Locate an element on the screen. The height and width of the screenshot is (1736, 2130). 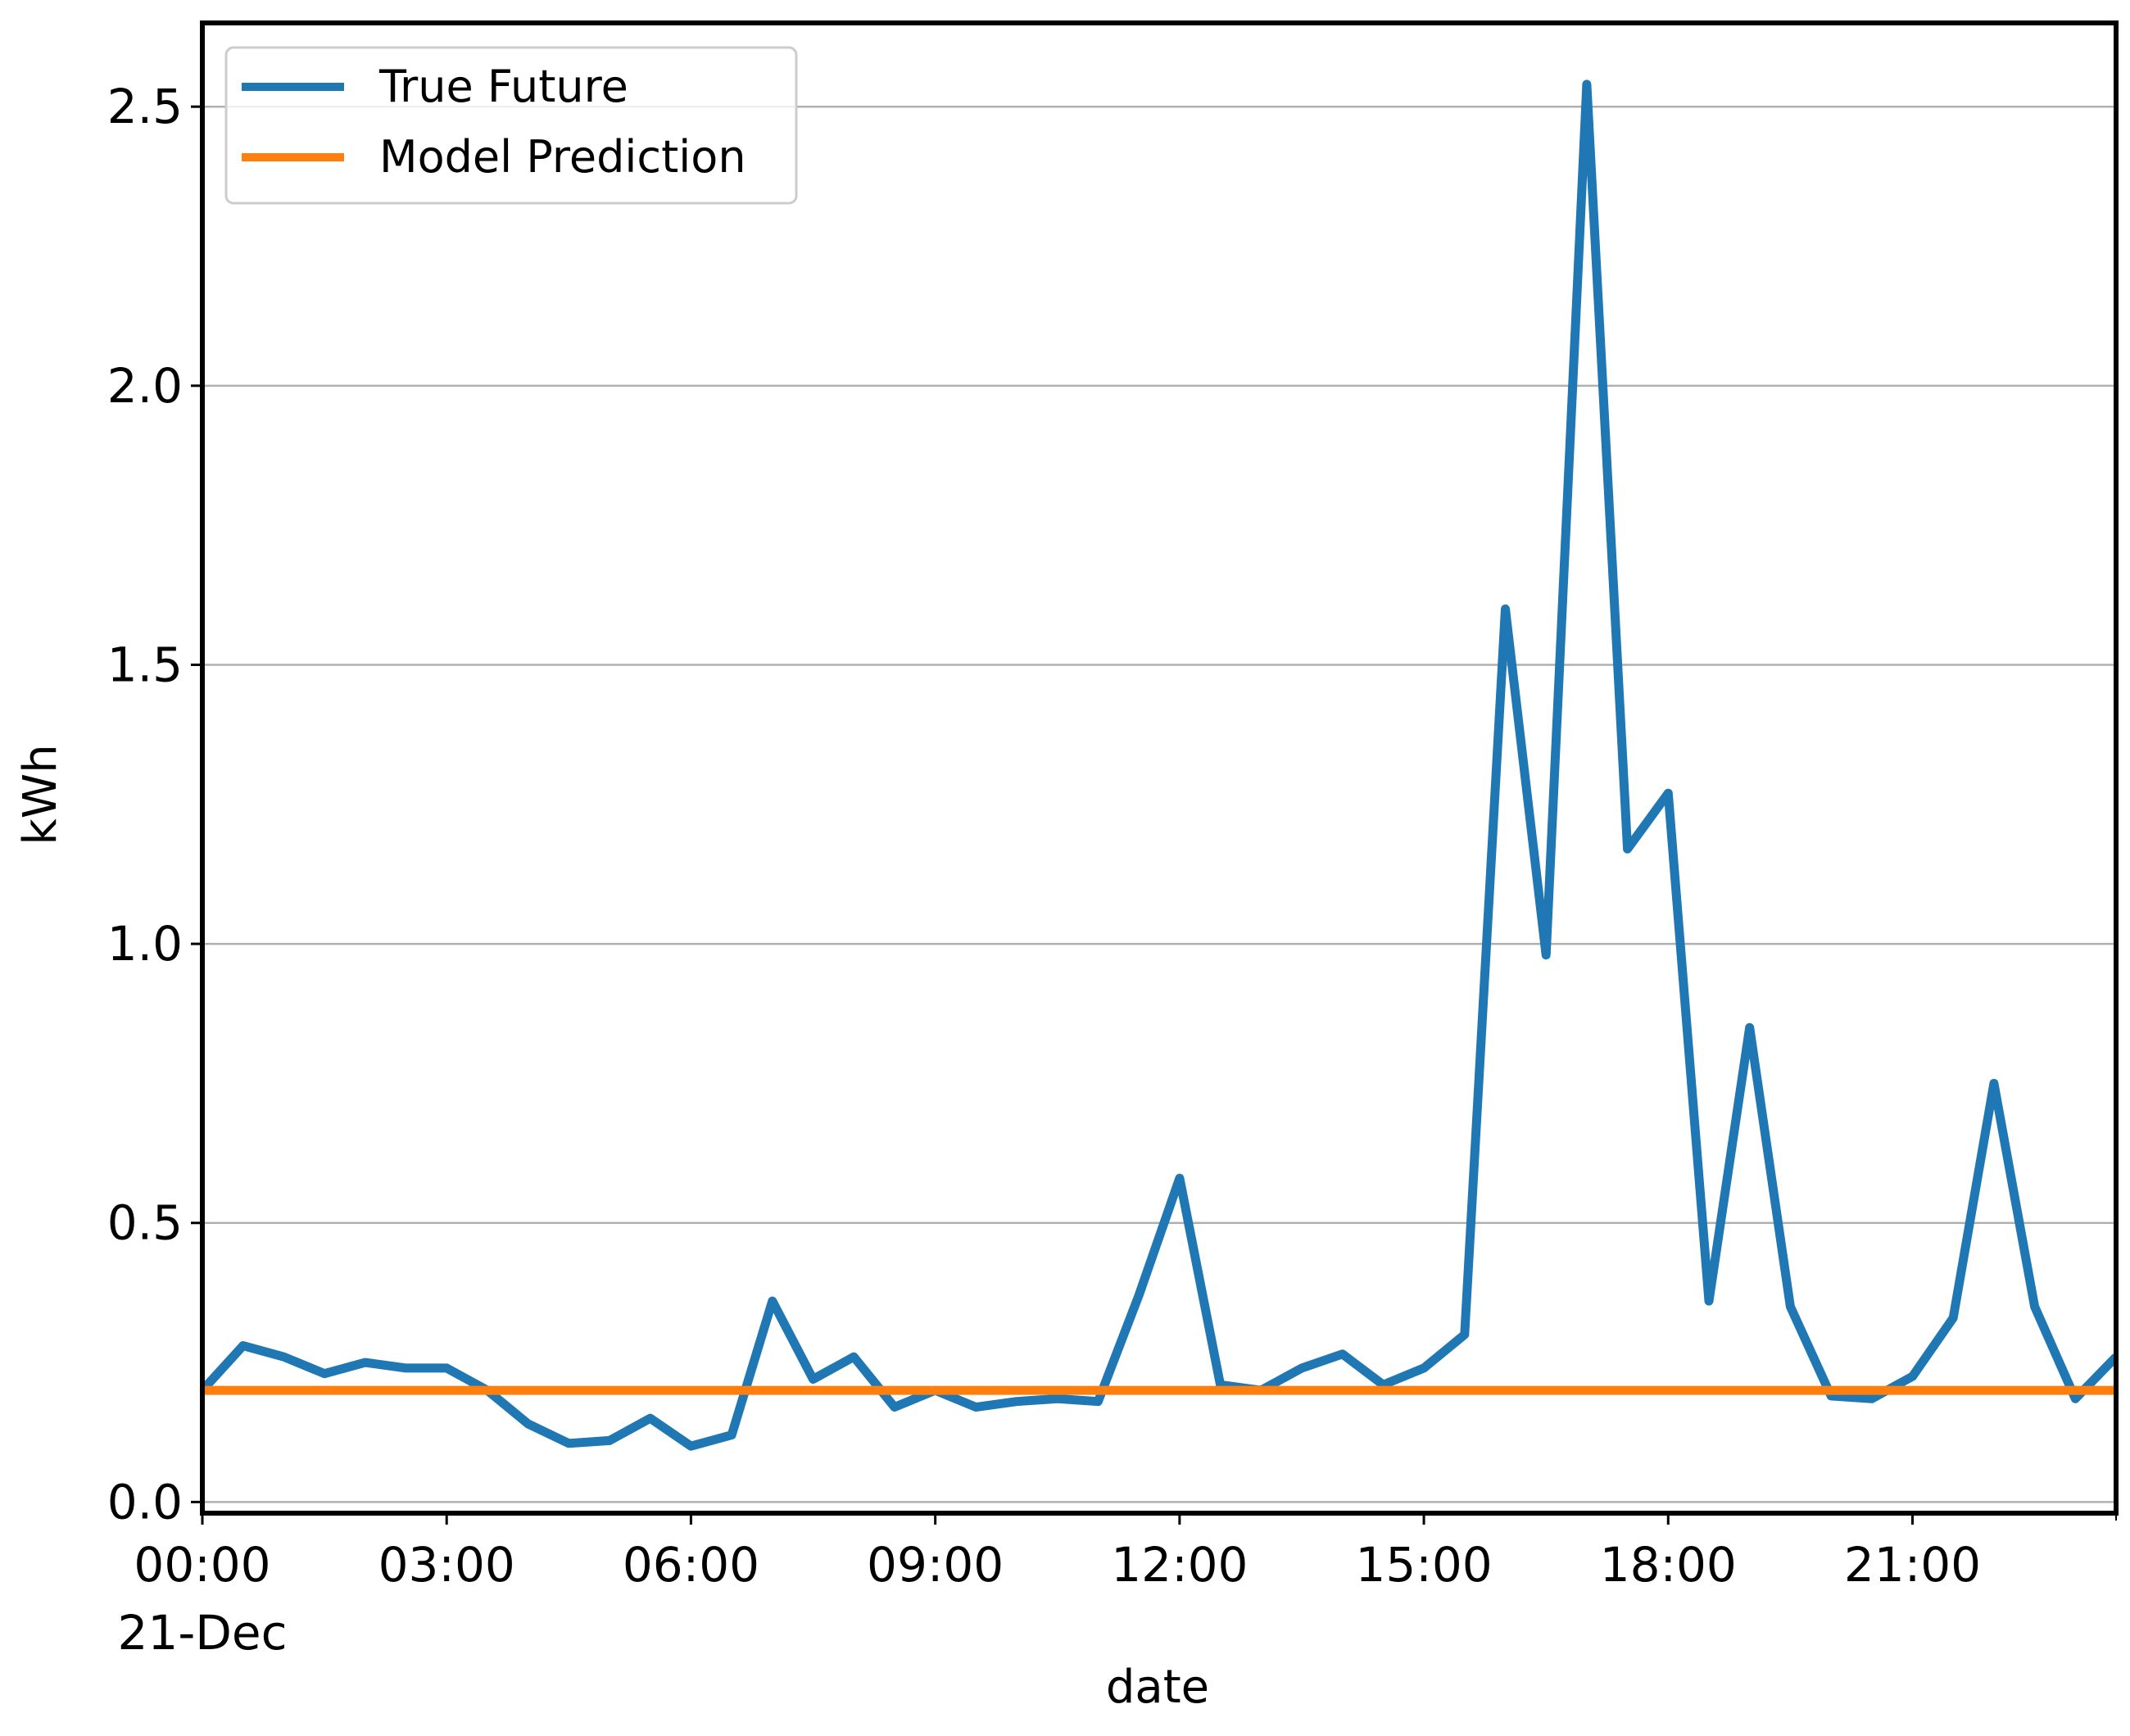
y-tick-label: 1.5 is located at coordinates (145, 664).